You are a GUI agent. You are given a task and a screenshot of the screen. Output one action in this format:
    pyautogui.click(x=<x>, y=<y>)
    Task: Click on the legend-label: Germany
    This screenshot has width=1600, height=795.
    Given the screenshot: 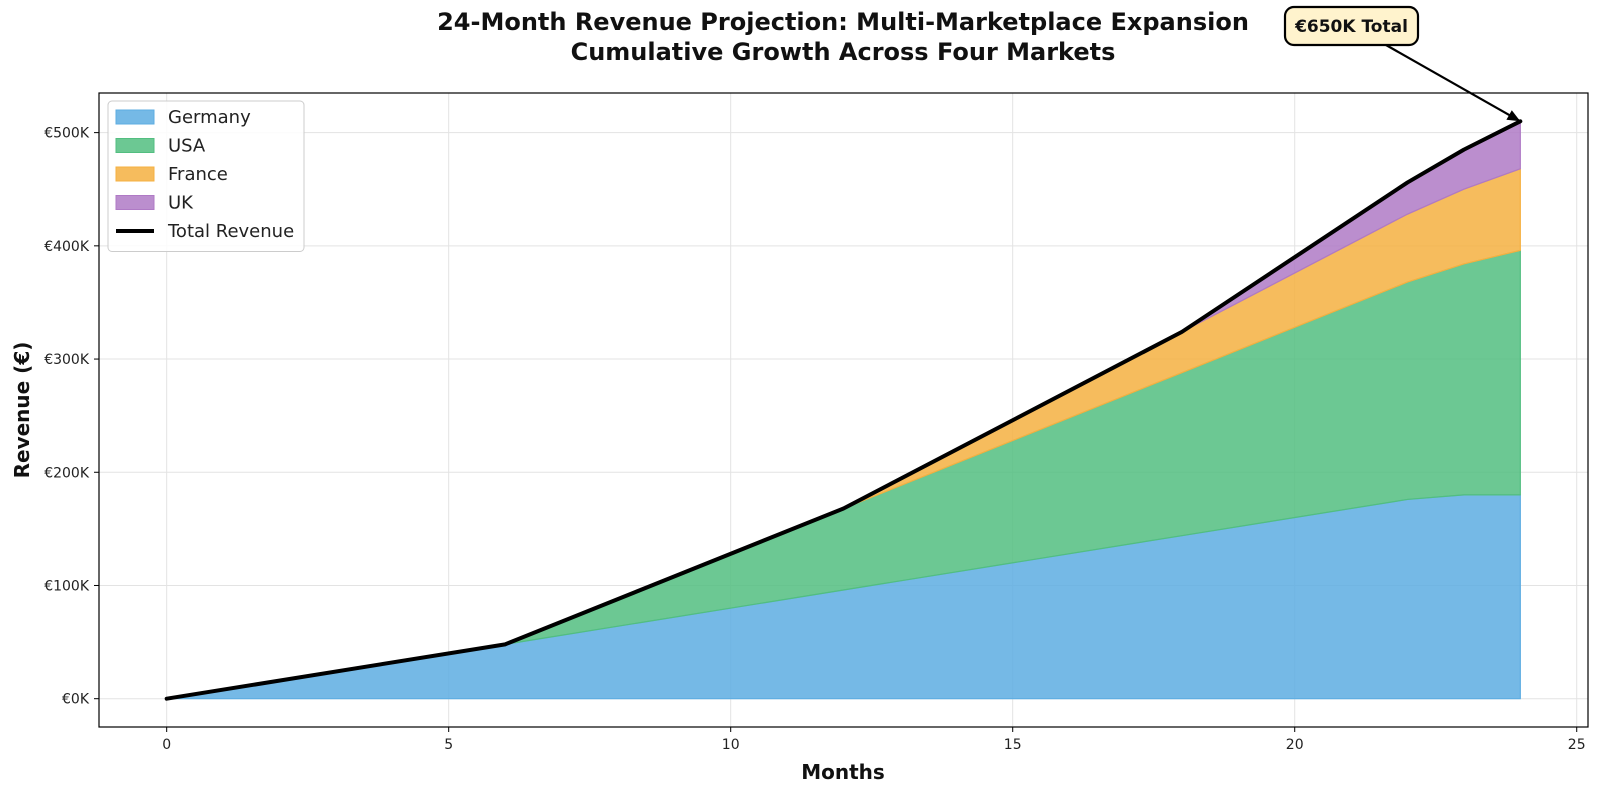 What is the action you would take?
    pyautogui.click(x=209, y=117)
    